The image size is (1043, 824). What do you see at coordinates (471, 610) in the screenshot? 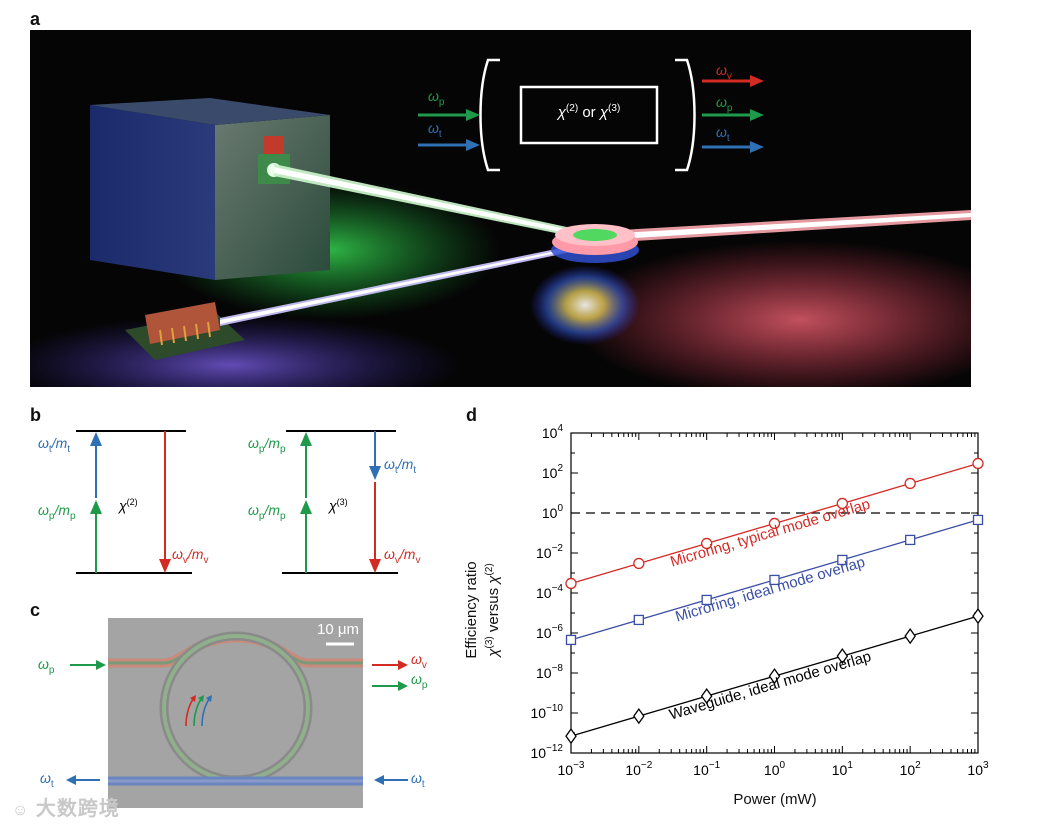
I see `y-axis-label-line1: Efficiency ratio` at bounding box center [471, 610].